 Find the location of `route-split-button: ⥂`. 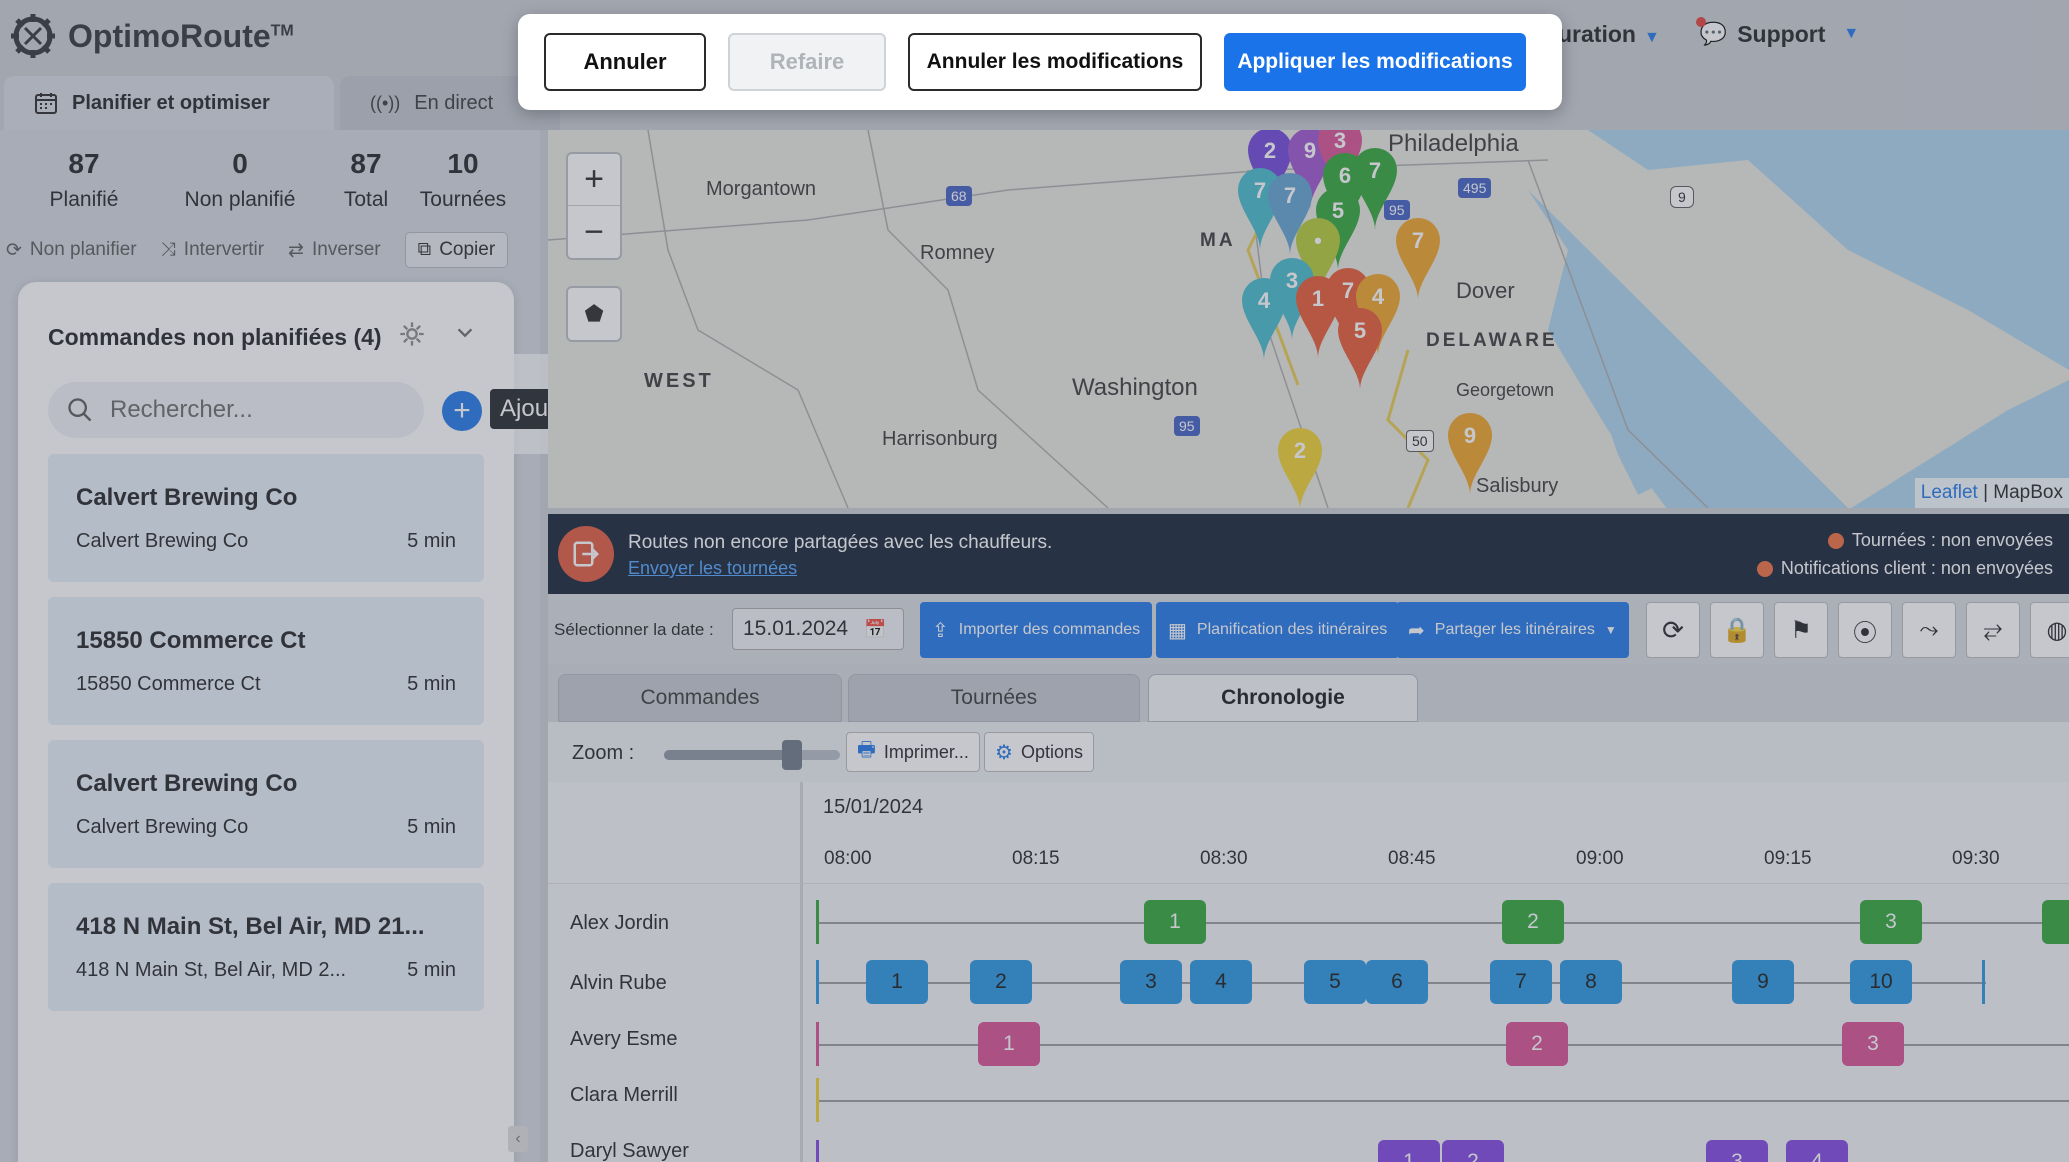

route-split-button: ⥂ is located at coordinates (1993, 630).